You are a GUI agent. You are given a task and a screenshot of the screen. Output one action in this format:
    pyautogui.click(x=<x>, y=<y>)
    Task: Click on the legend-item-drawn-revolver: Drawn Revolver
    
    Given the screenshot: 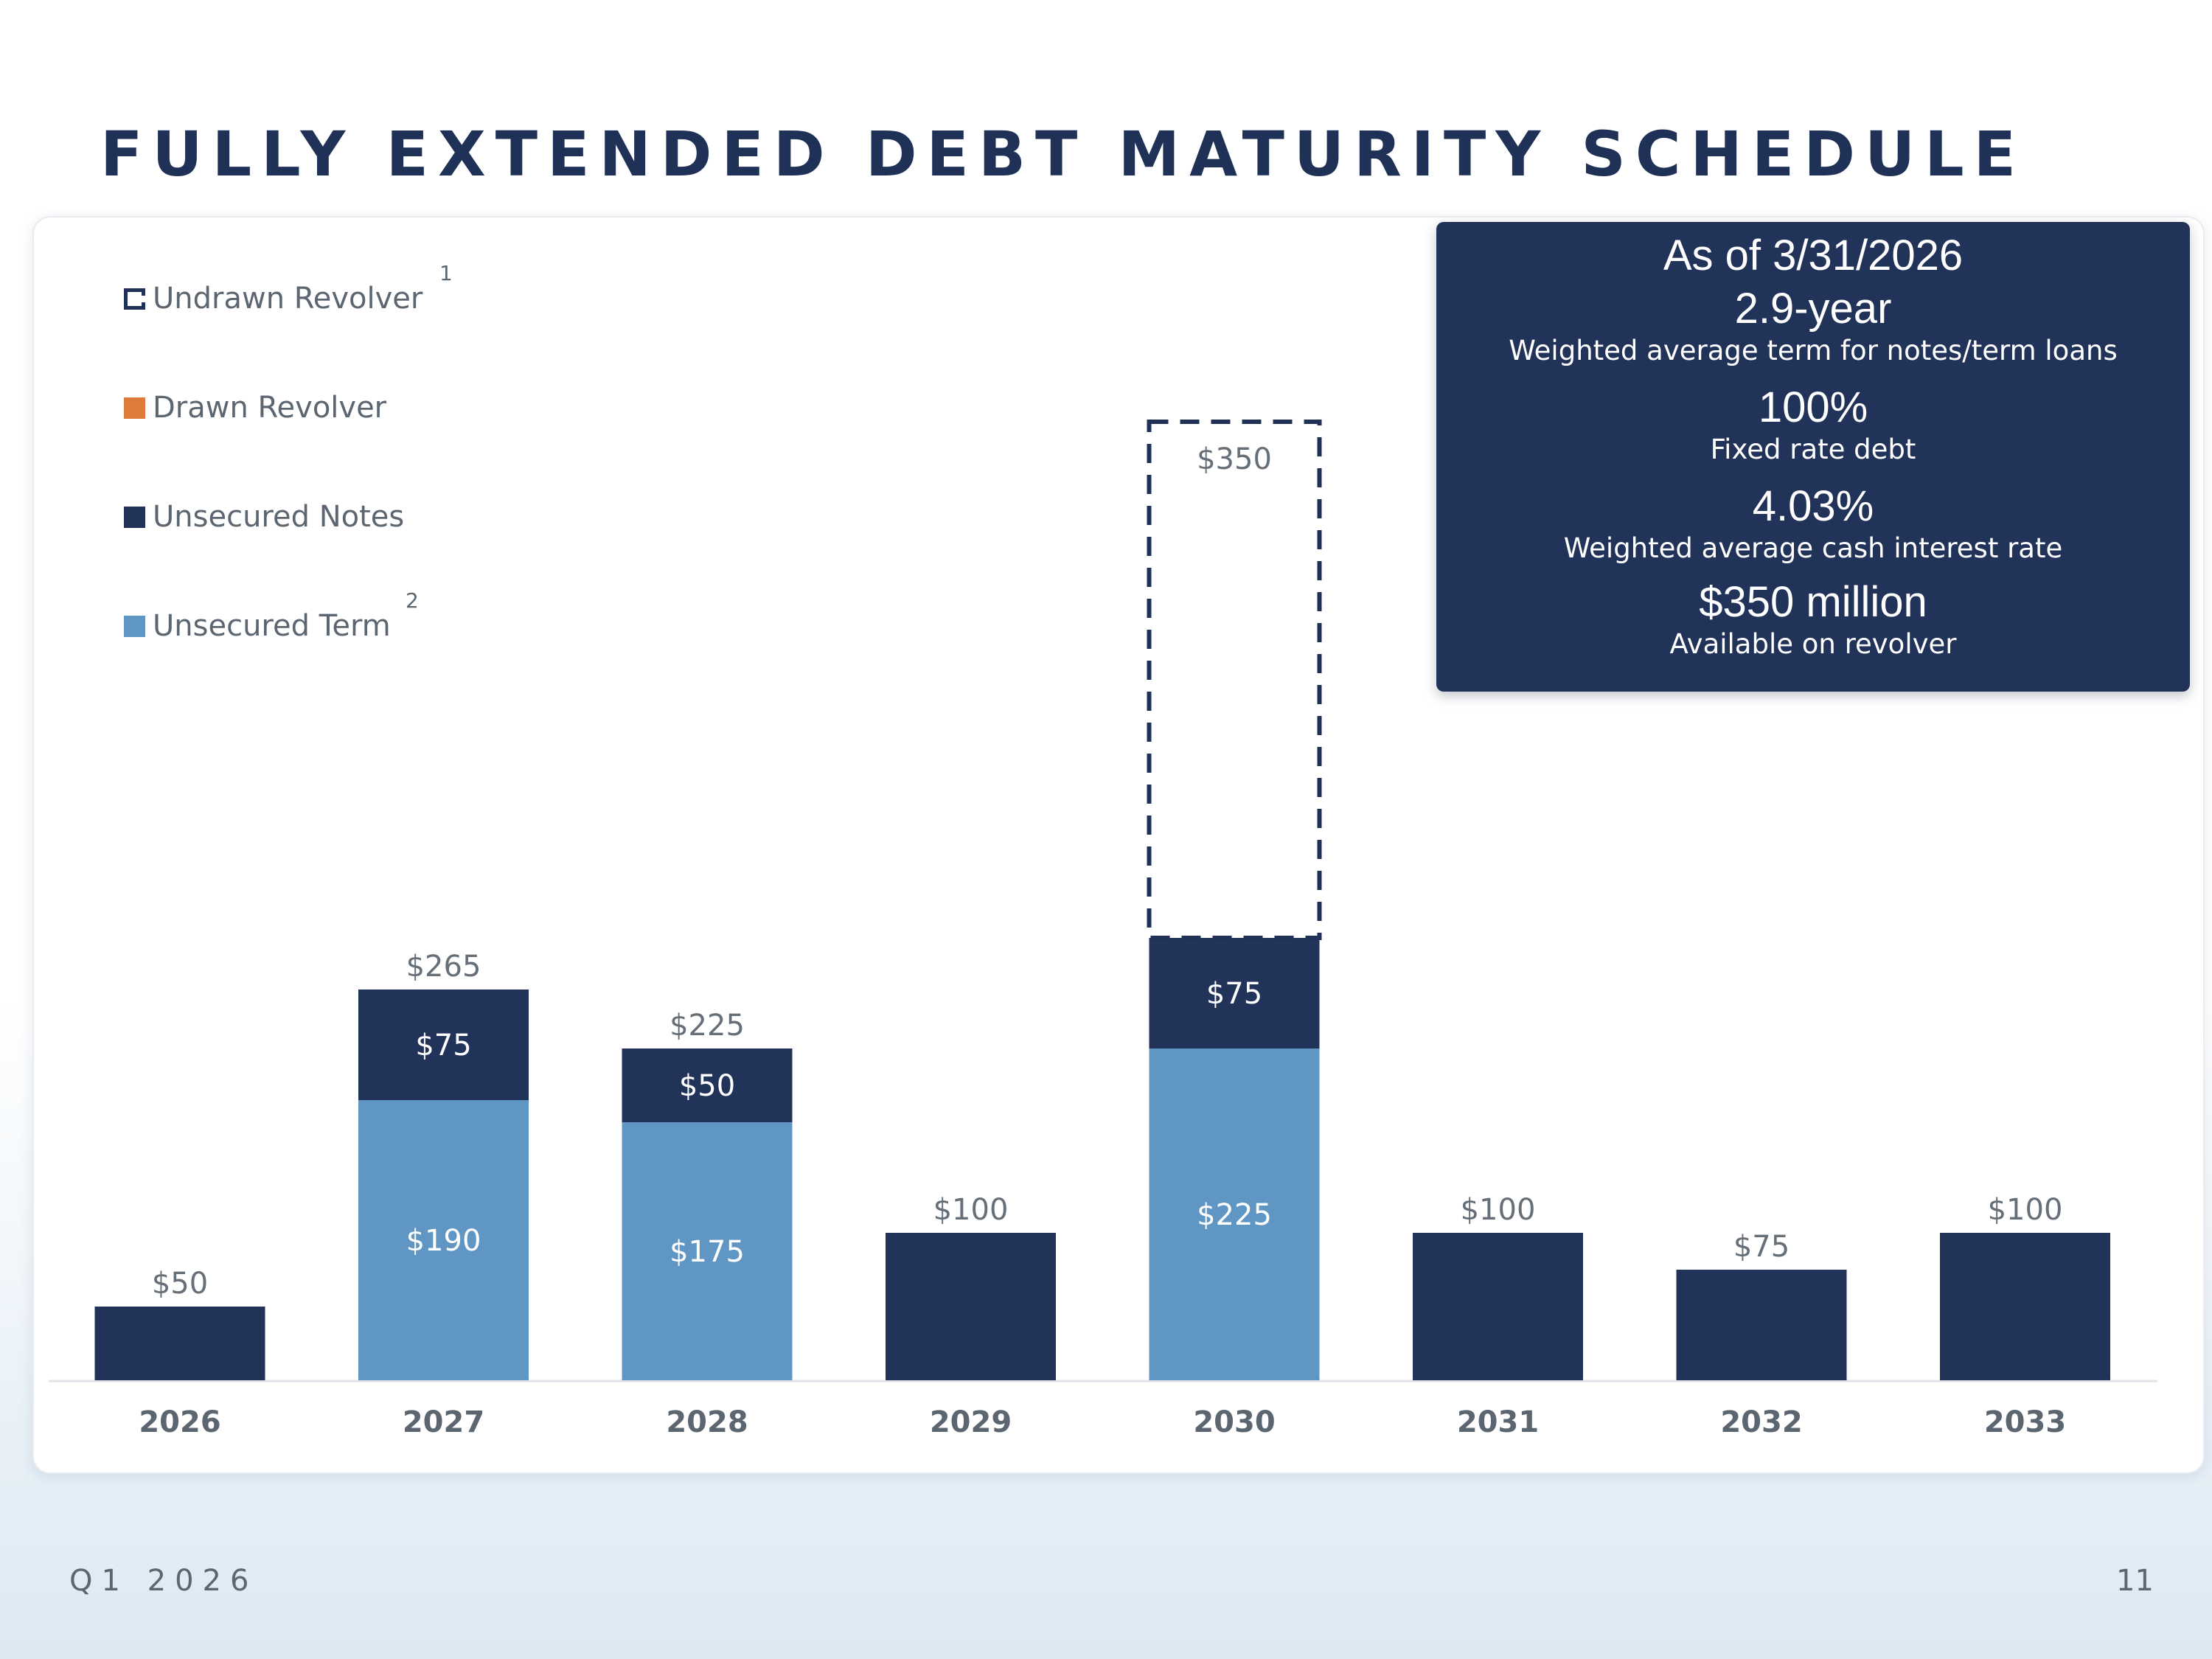 What is the action you would take?
    pyautogui.click(x=255, y=407)
    